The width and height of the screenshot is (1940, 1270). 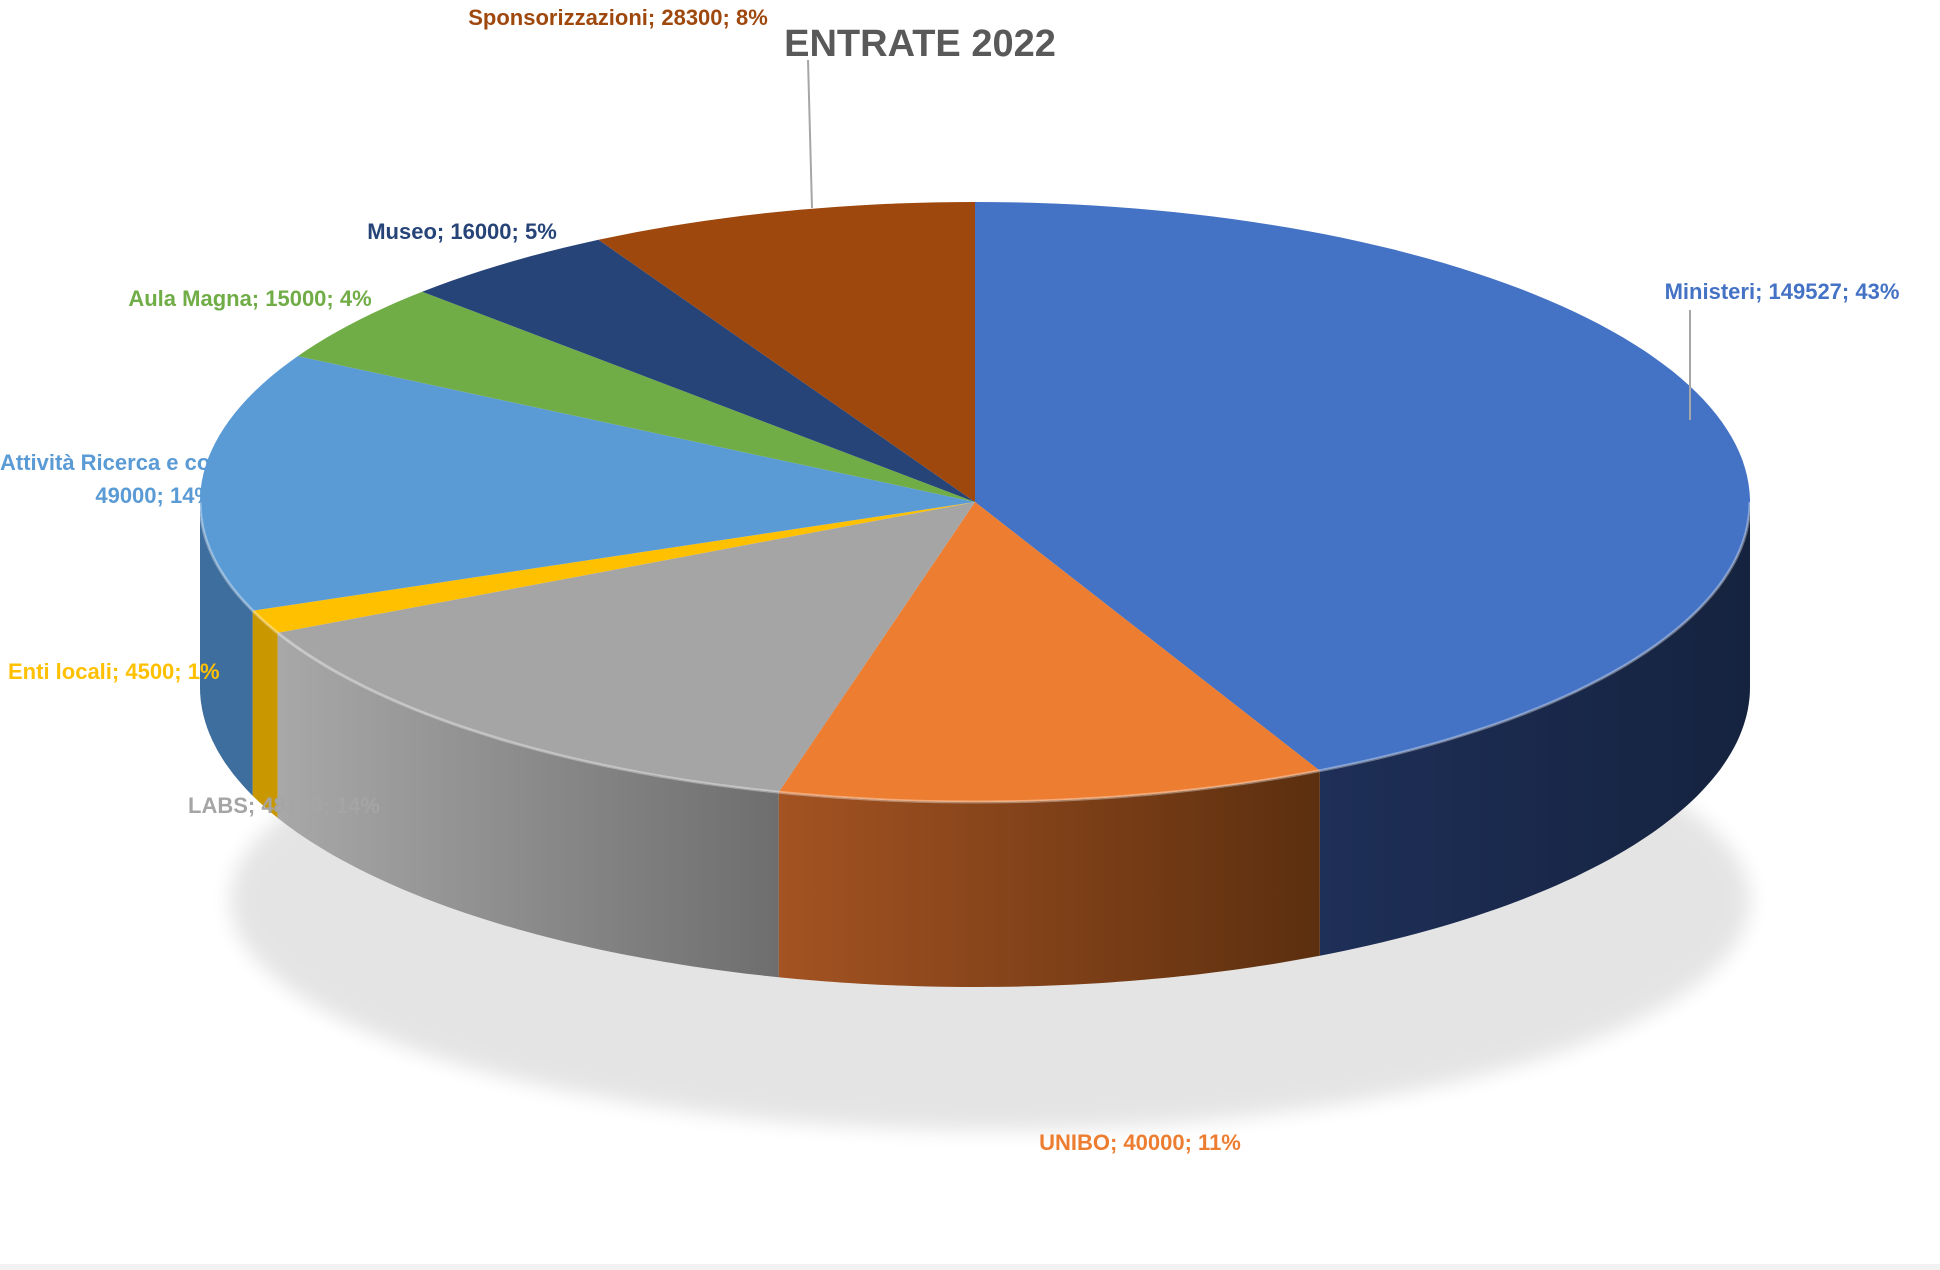 I want to click on pie-slice-attivita-ricerca-e-con, so click(x=587, y=483).